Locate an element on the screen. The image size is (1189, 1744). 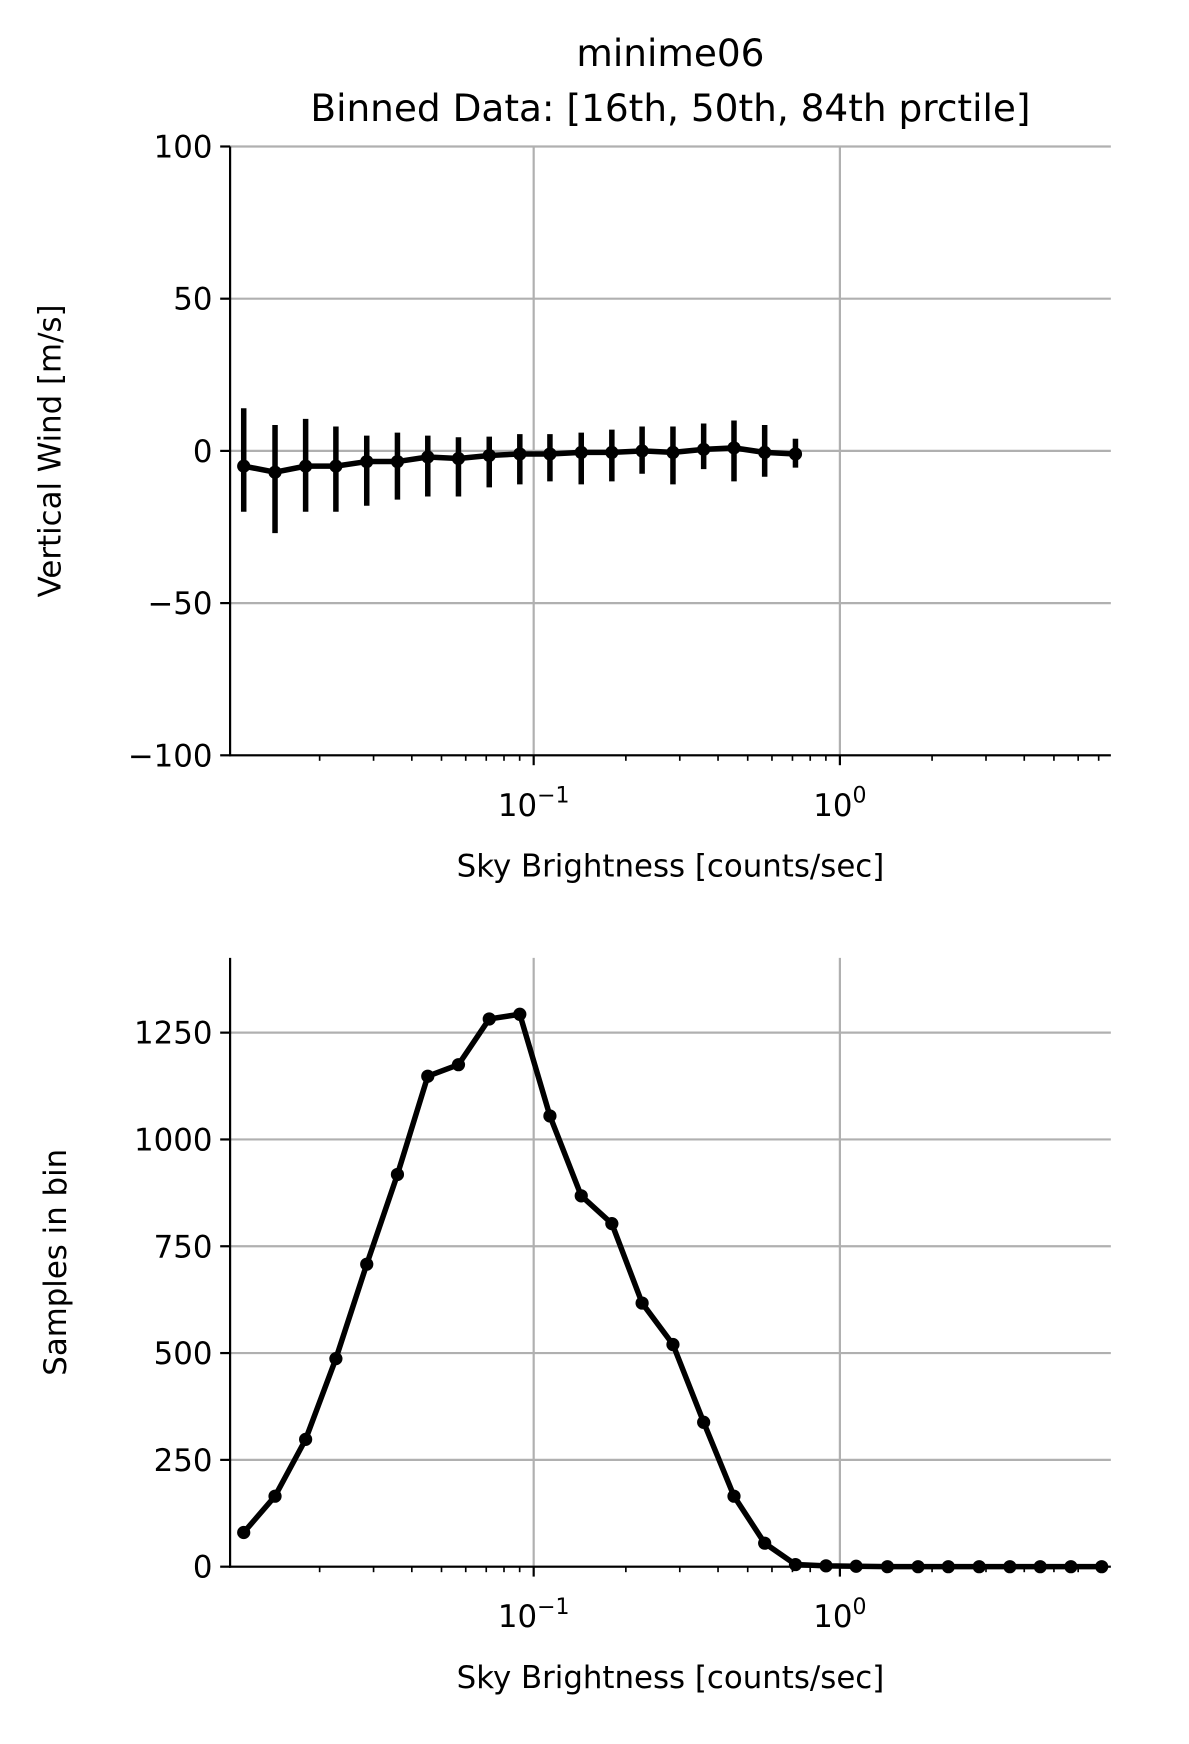
y-tick-label: 100 is located at coordinates (183, 147).